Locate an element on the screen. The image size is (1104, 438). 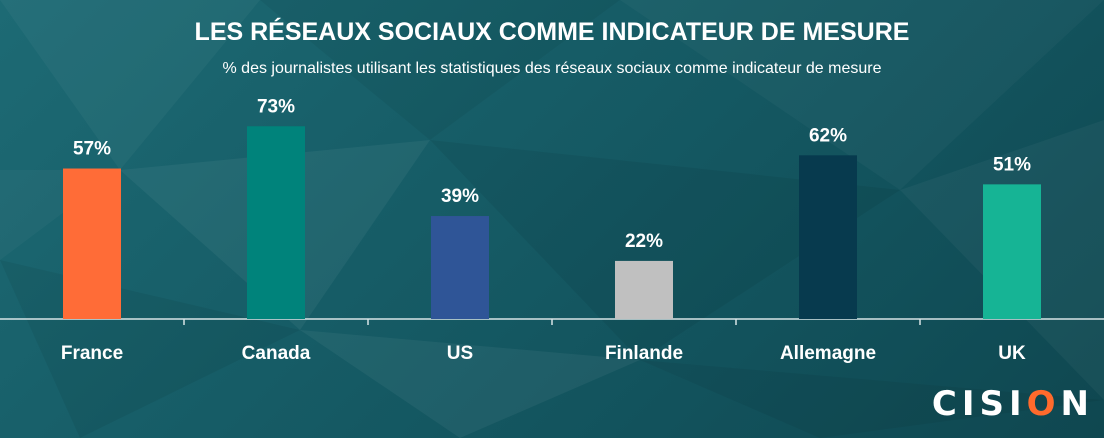
bar-canada is located at coordinates (276, 222).